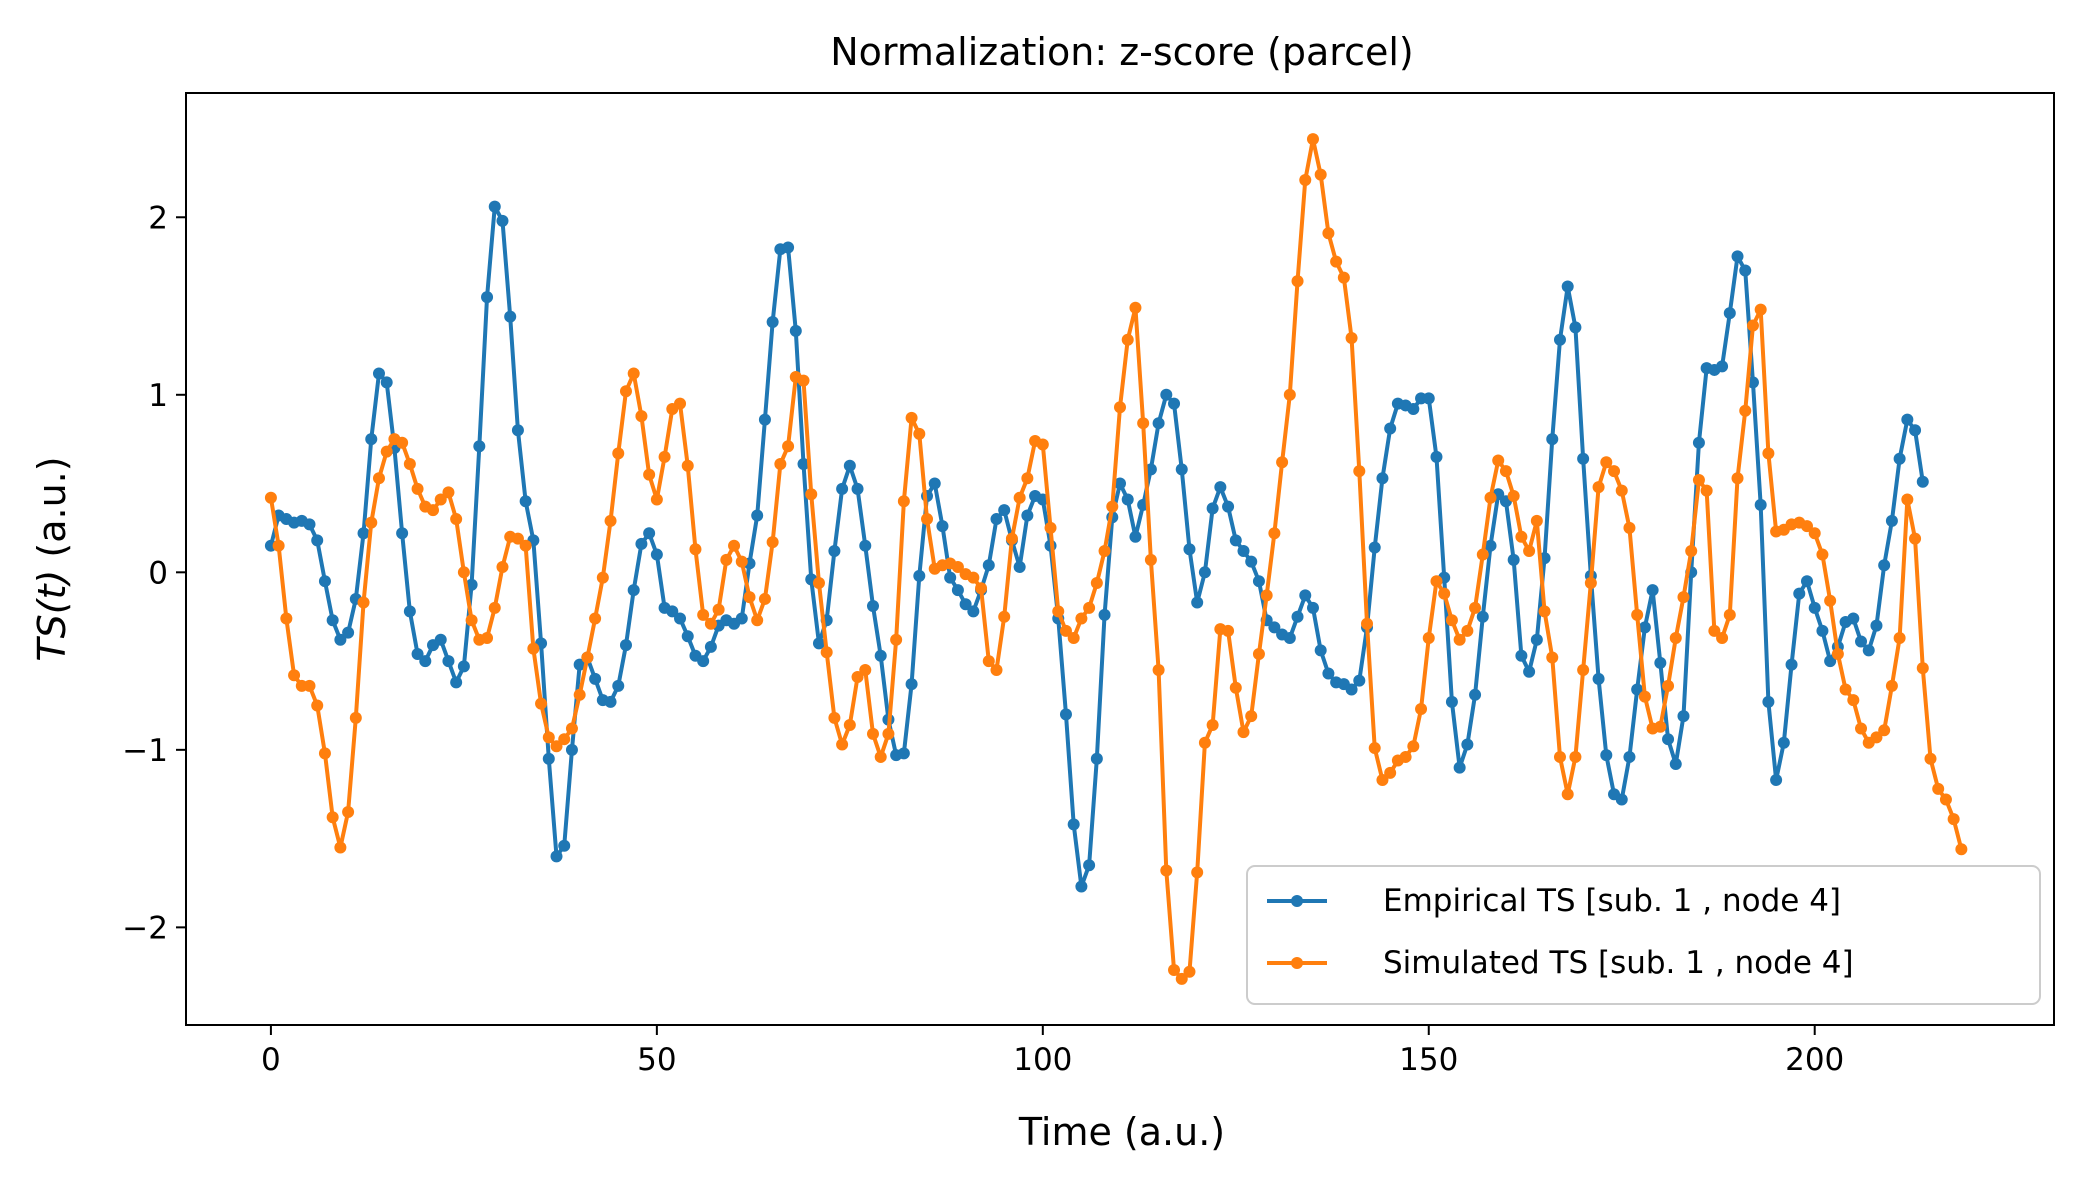 The image size is (2075, 1180). Describe the element at coordinates (145, 928) in the screenshot. I see `y-tick-label: −2` at that location.